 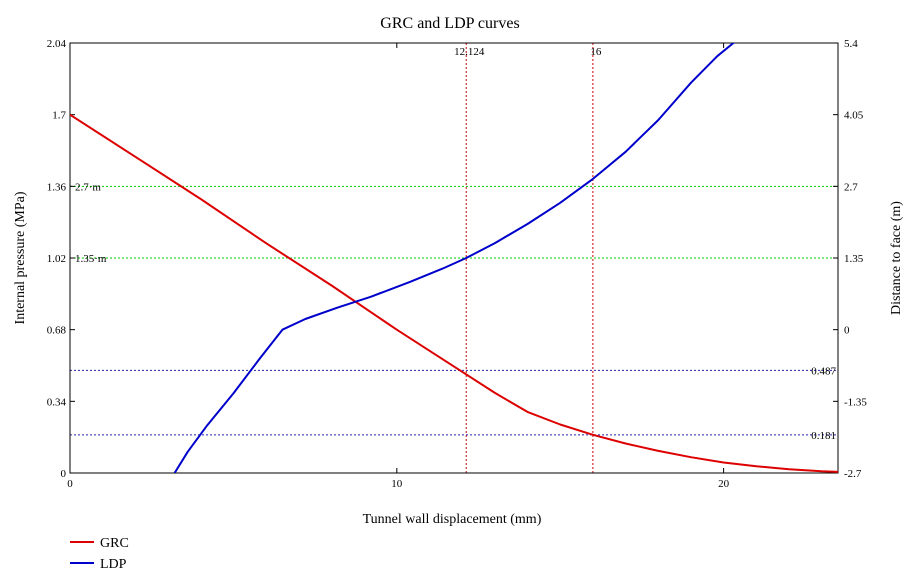 I want to click on x-axis-label: Tunnel wall displacement (mm), so click(x=452, y=519).